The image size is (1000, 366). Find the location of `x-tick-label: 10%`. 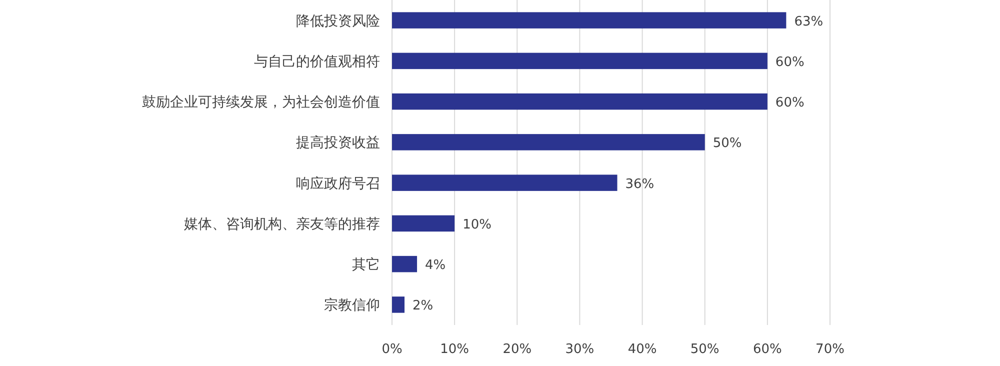

x-tick-label: 10% is located at coordinates (455, 349).